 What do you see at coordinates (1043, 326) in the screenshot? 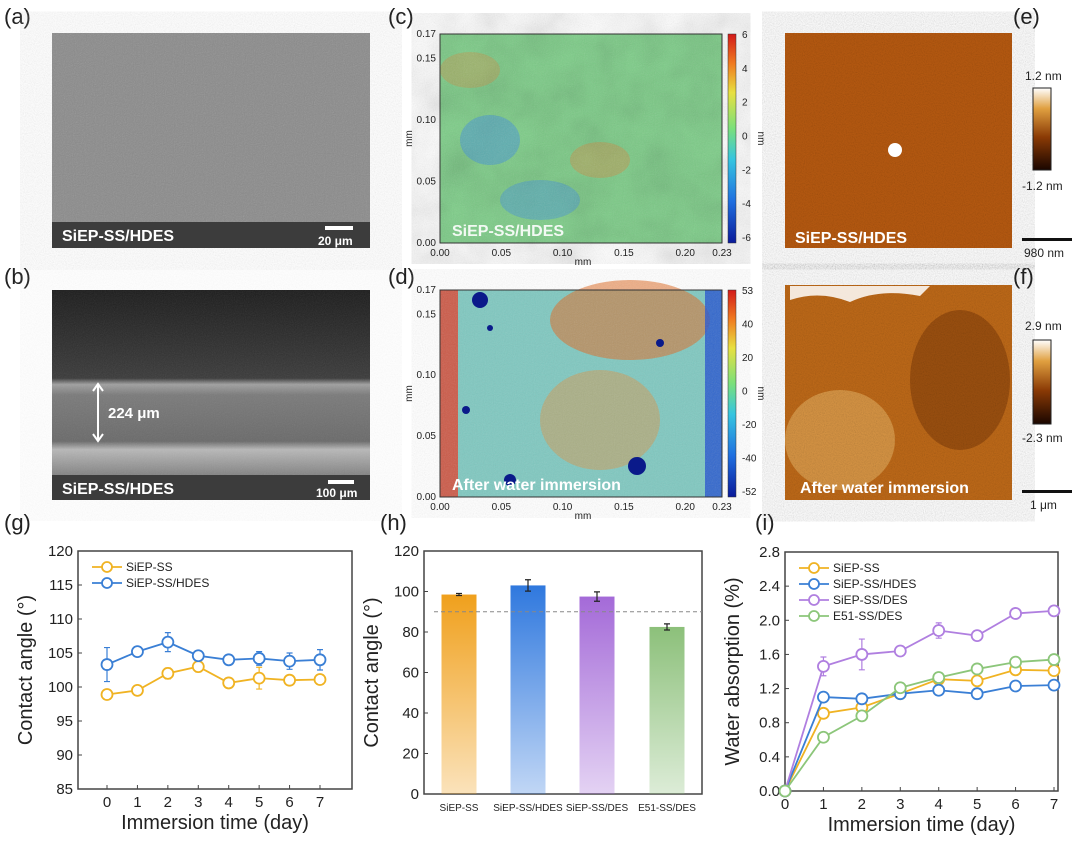
I see `afm-max-f: 2.9 nm` at bounding box center [1043, 326].